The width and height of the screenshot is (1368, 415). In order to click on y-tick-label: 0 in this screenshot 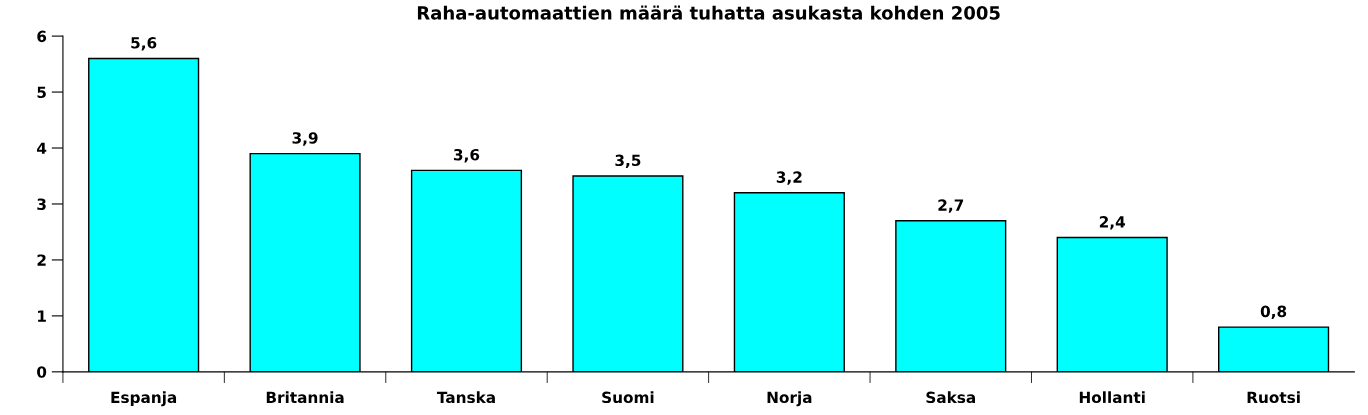, I will do `click(42, 372)`.